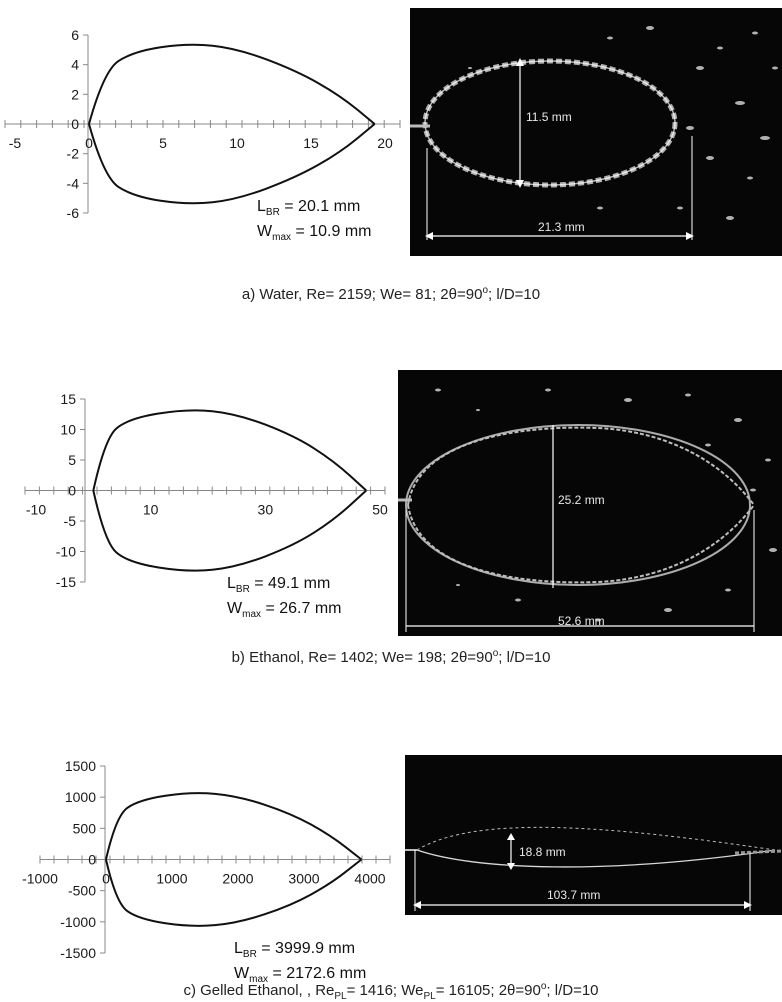  I want to click on x-tick-label: 15, so click(311, 143).